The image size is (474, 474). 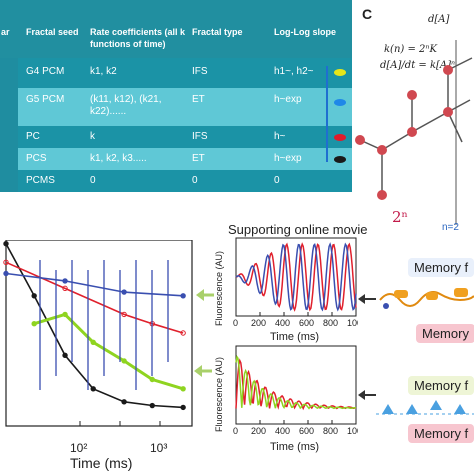 What do you see at coordinates (426, 298) in the screenshot?
I see `memory-chain-orange` at bounding box center [426, 298].